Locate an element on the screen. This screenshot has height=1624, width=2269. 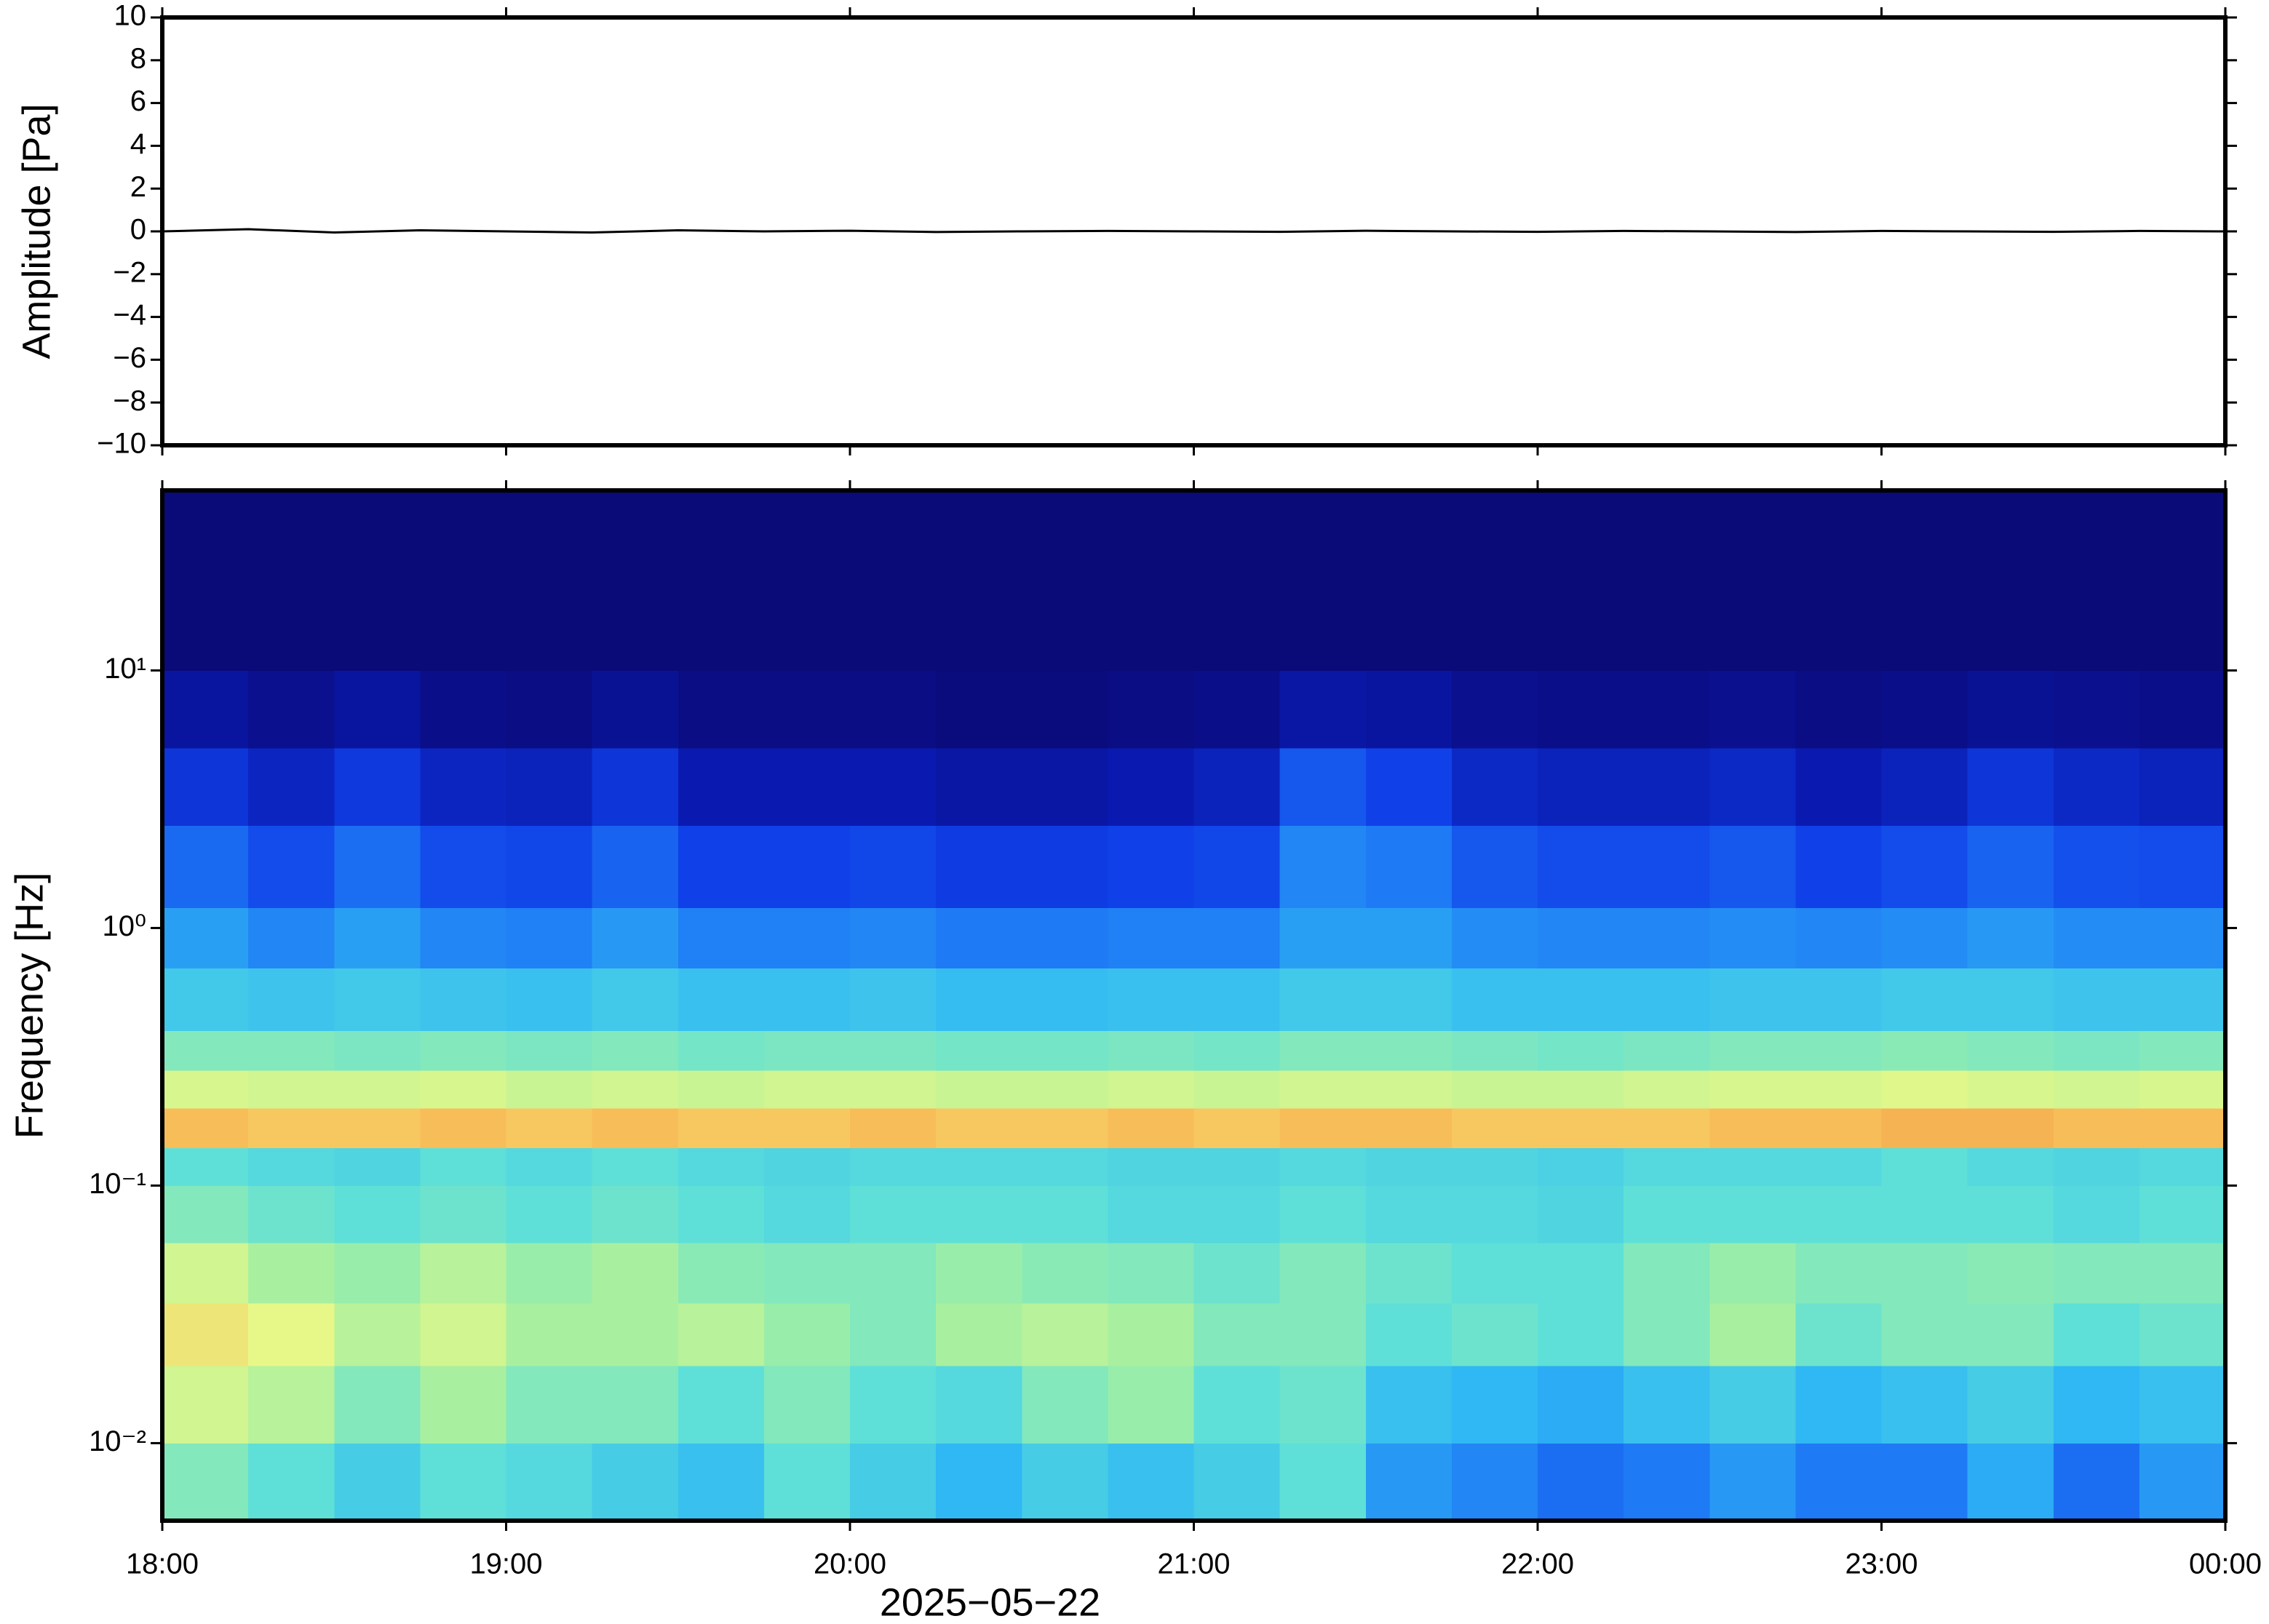
x-tick-label: 20:00 is located at coordinates (850, 1564).